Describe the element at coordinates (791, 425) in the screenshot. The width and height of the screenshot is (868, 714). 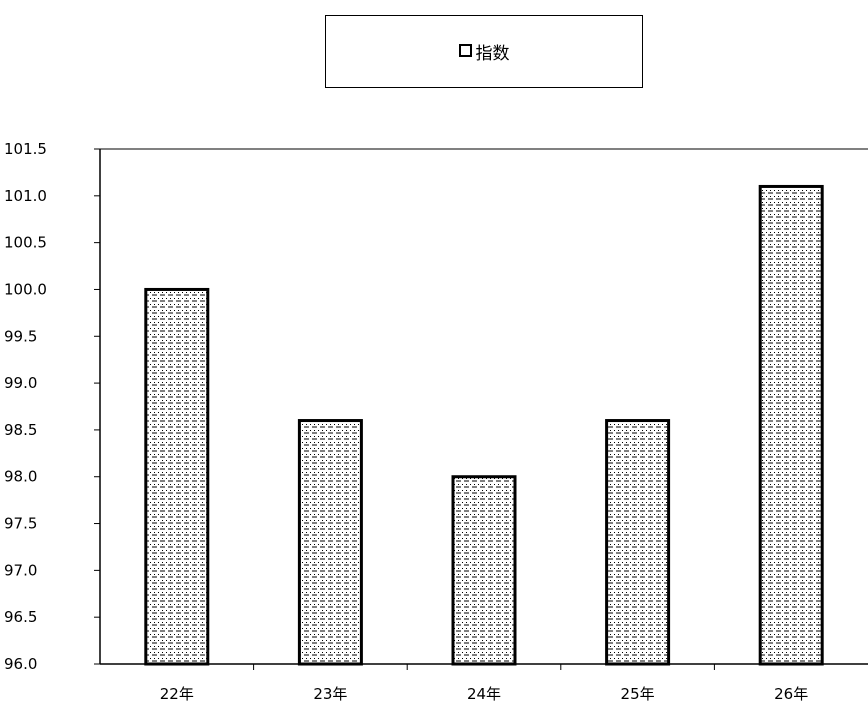
I see `bar-26年` at that location.